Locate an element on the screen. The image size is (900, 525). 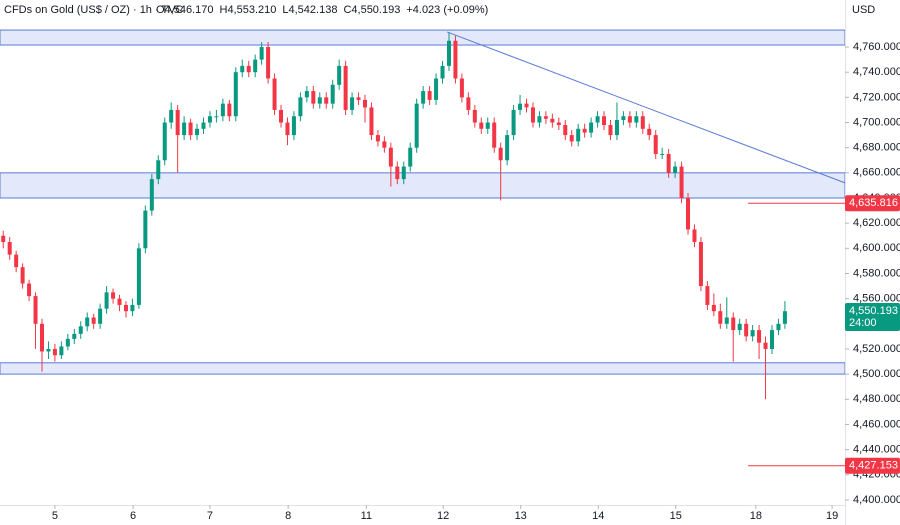
y-tick-label: 4,560.000 is located at coordinates (876, 299).